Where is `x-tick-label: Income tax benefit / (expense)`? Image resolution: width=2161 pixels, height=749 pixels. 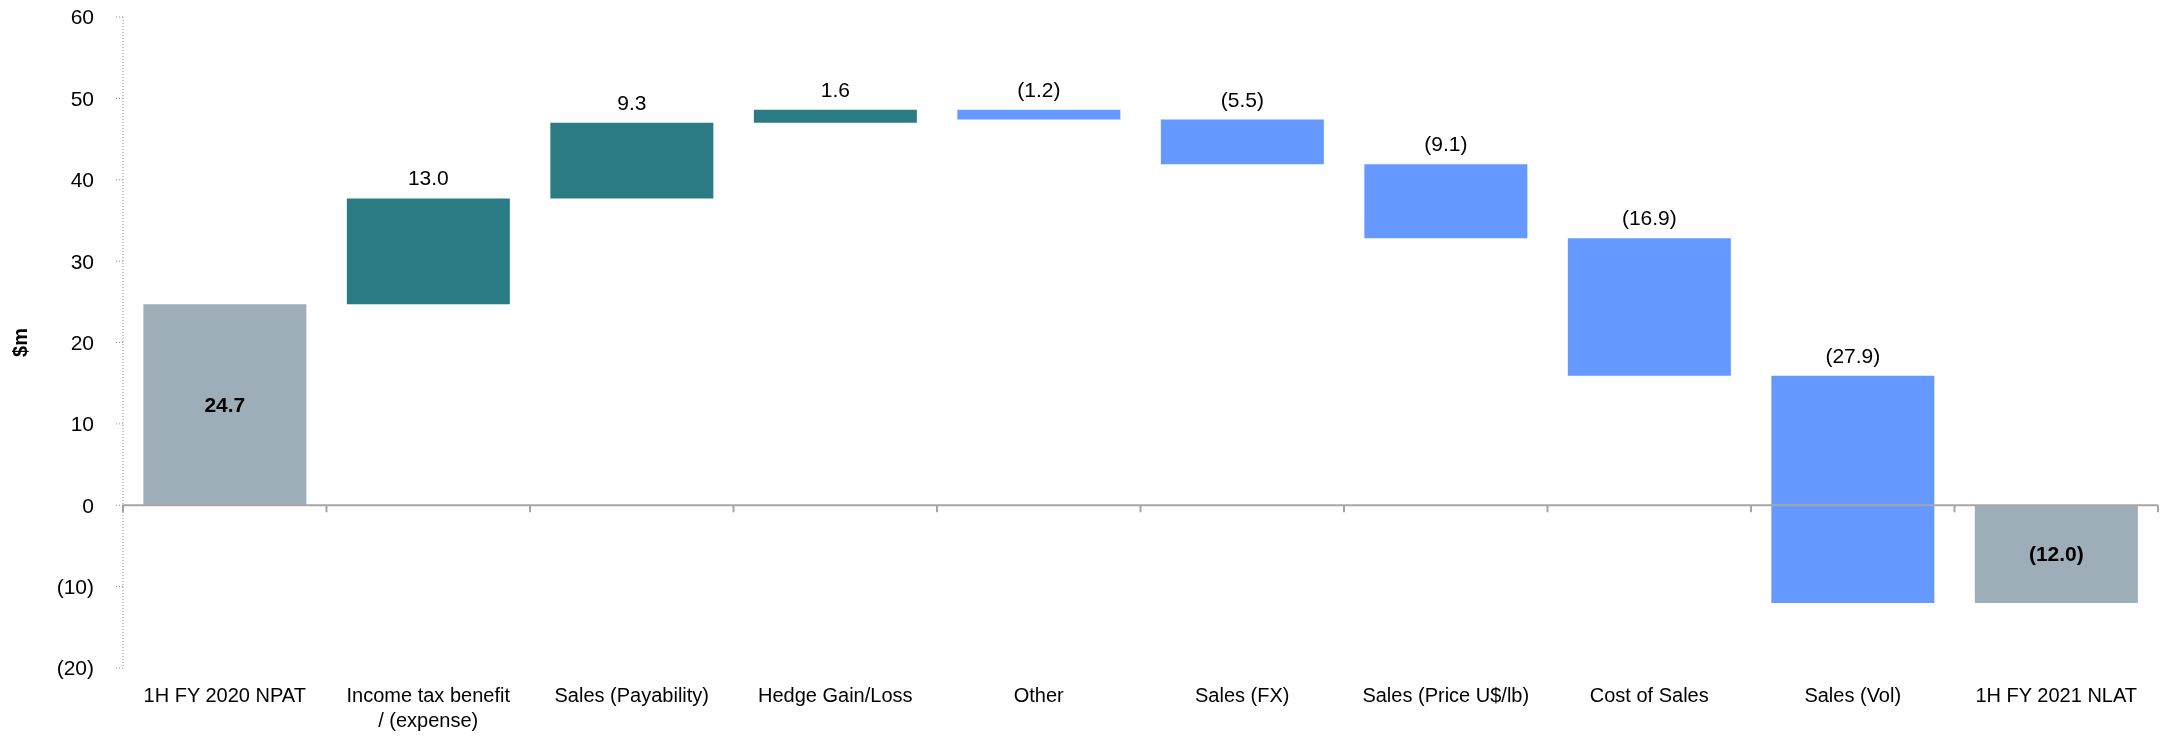
x-tick-label: Income tax benefit / (expense) is located at coordinates (428, 707).